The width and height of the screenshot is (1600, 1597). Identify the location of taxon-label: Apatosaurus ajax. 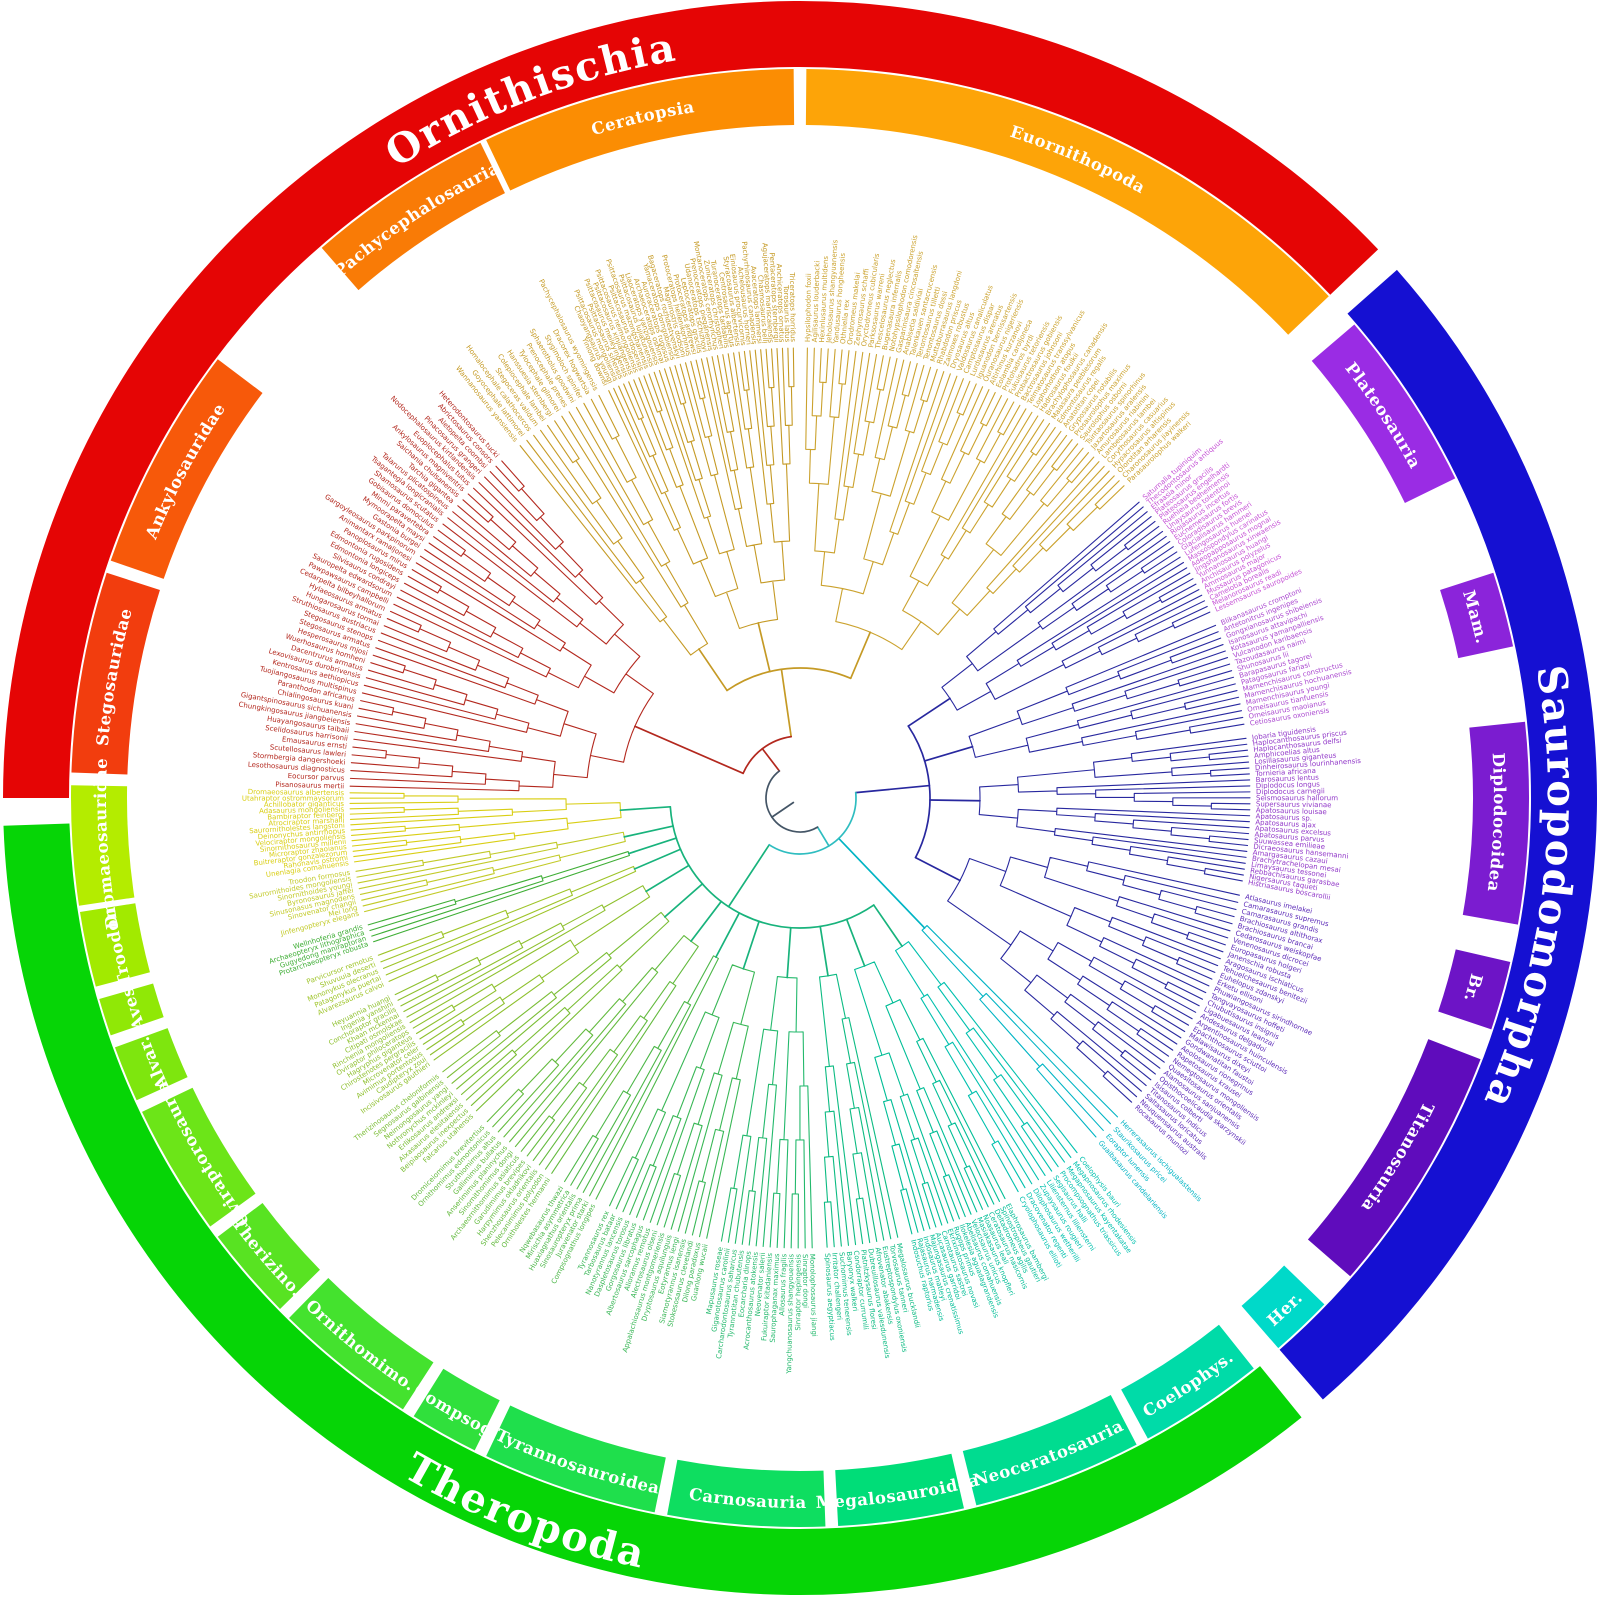
(1285, 823).